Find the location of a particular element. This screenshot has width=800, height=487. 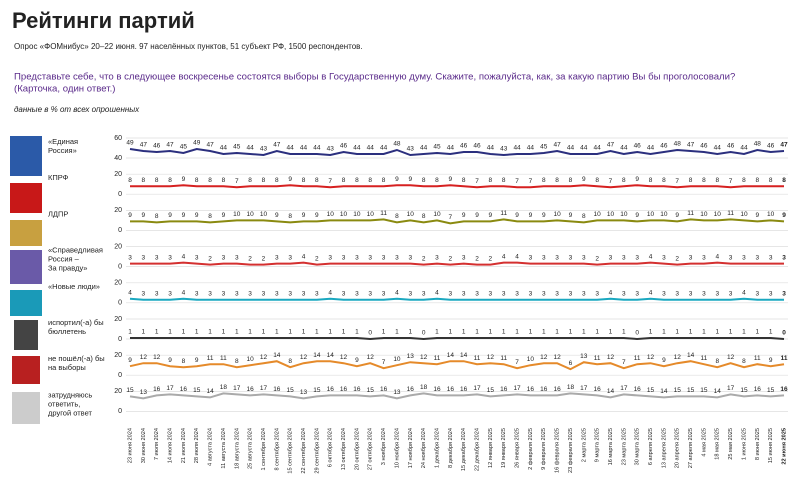

data-label: 49 is located at coordinates (197, 143).